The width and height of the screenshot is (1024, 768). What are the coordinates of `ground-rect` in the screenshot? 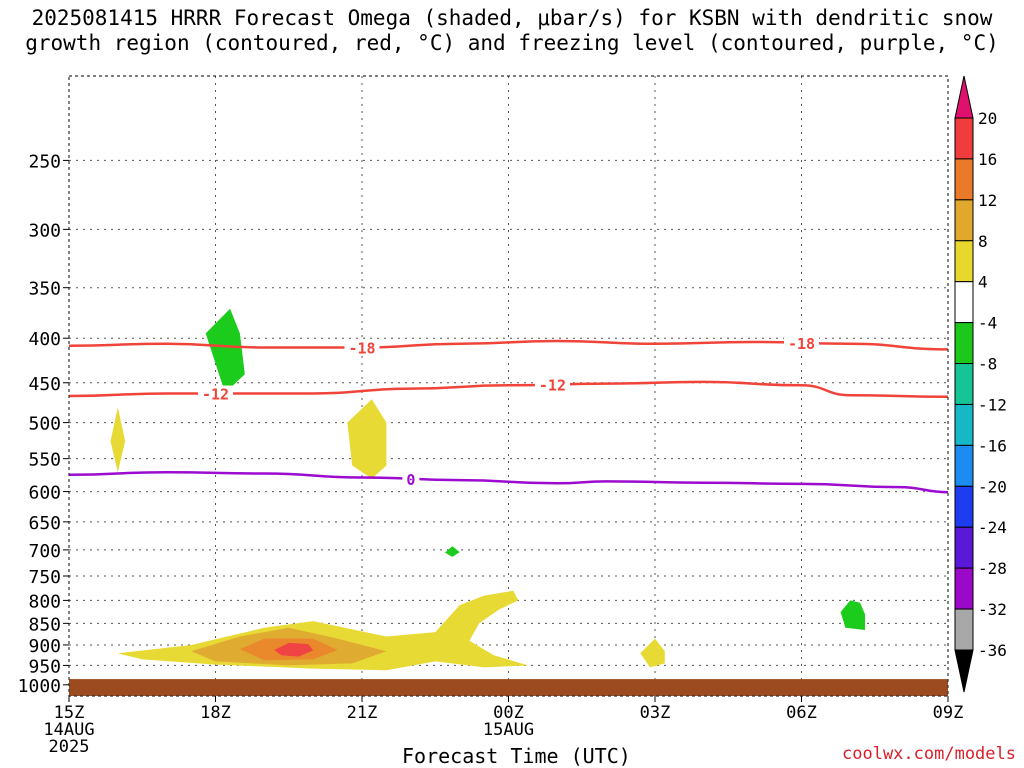 It's located at (508, 687).